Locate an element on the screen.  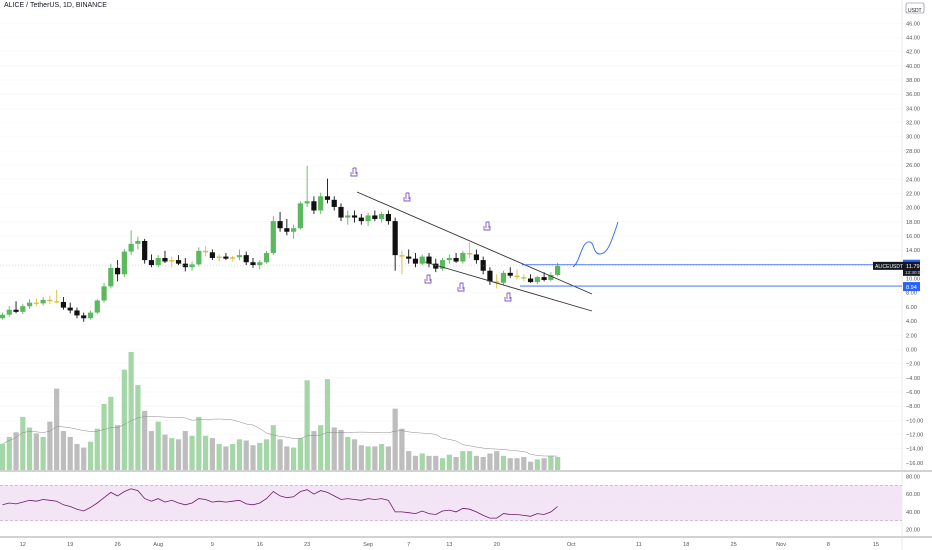
price-tick-label: 24.00 is located at coordinates (913, 180).